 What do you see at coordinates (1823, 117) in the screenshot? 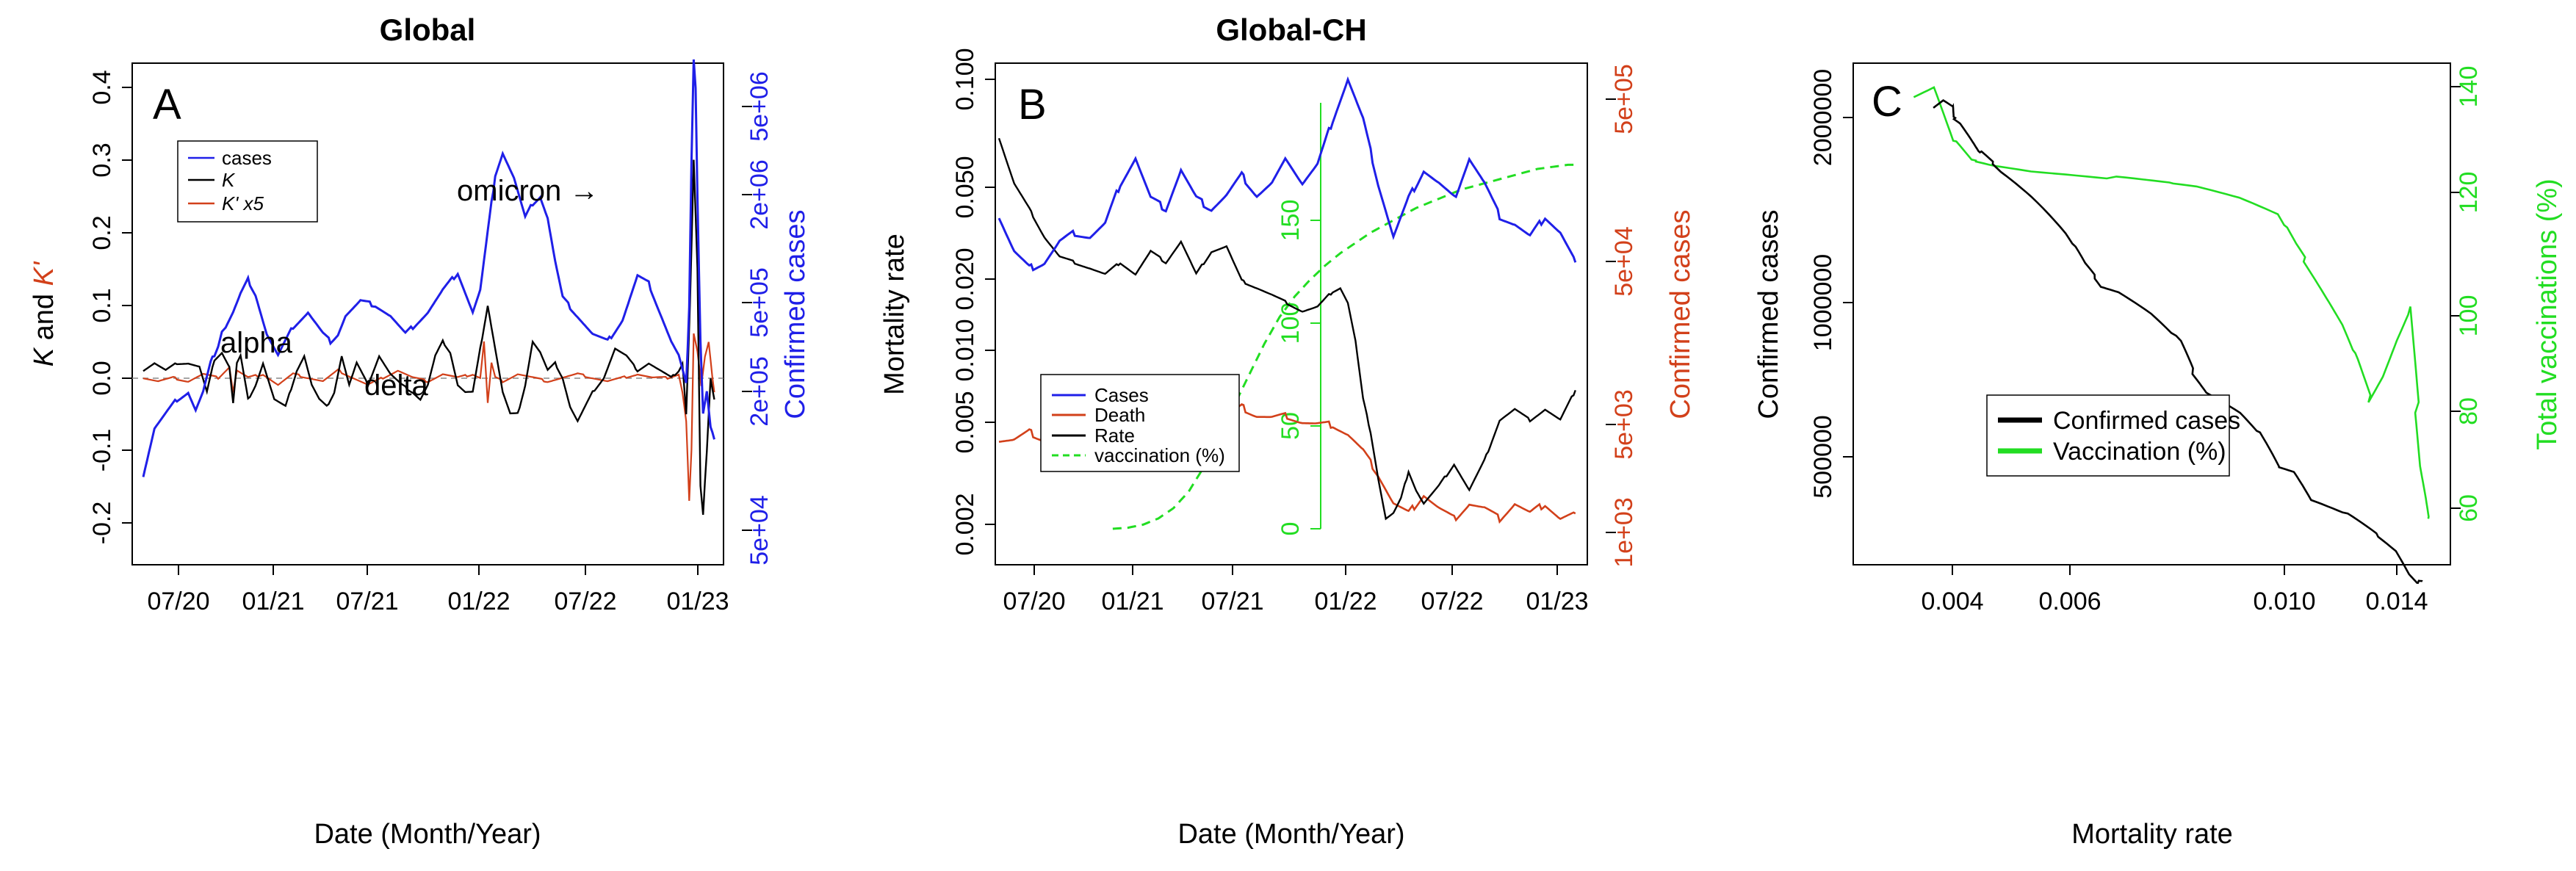
I see `panel-c-ytick-label: 2000000` at bounding box center [1823, 117].